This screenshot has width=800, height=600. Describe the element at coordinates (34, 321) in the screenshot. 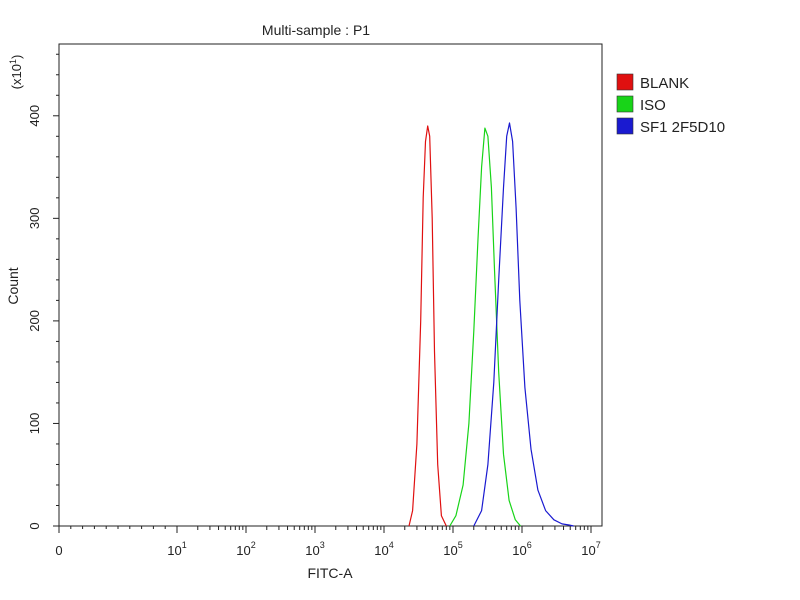

I see `y-tick-label: 200` at that location.